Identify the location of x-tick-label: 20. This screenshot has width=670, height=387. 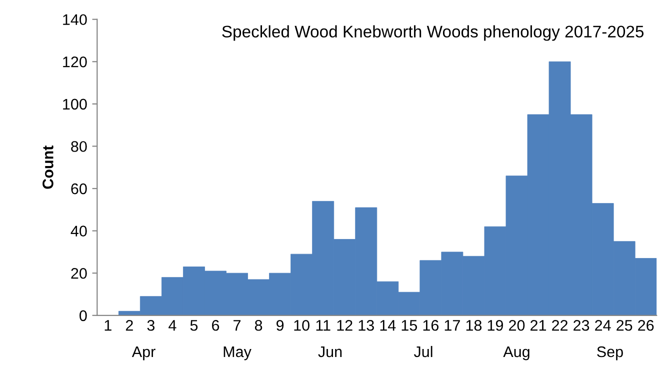
(517, 325).